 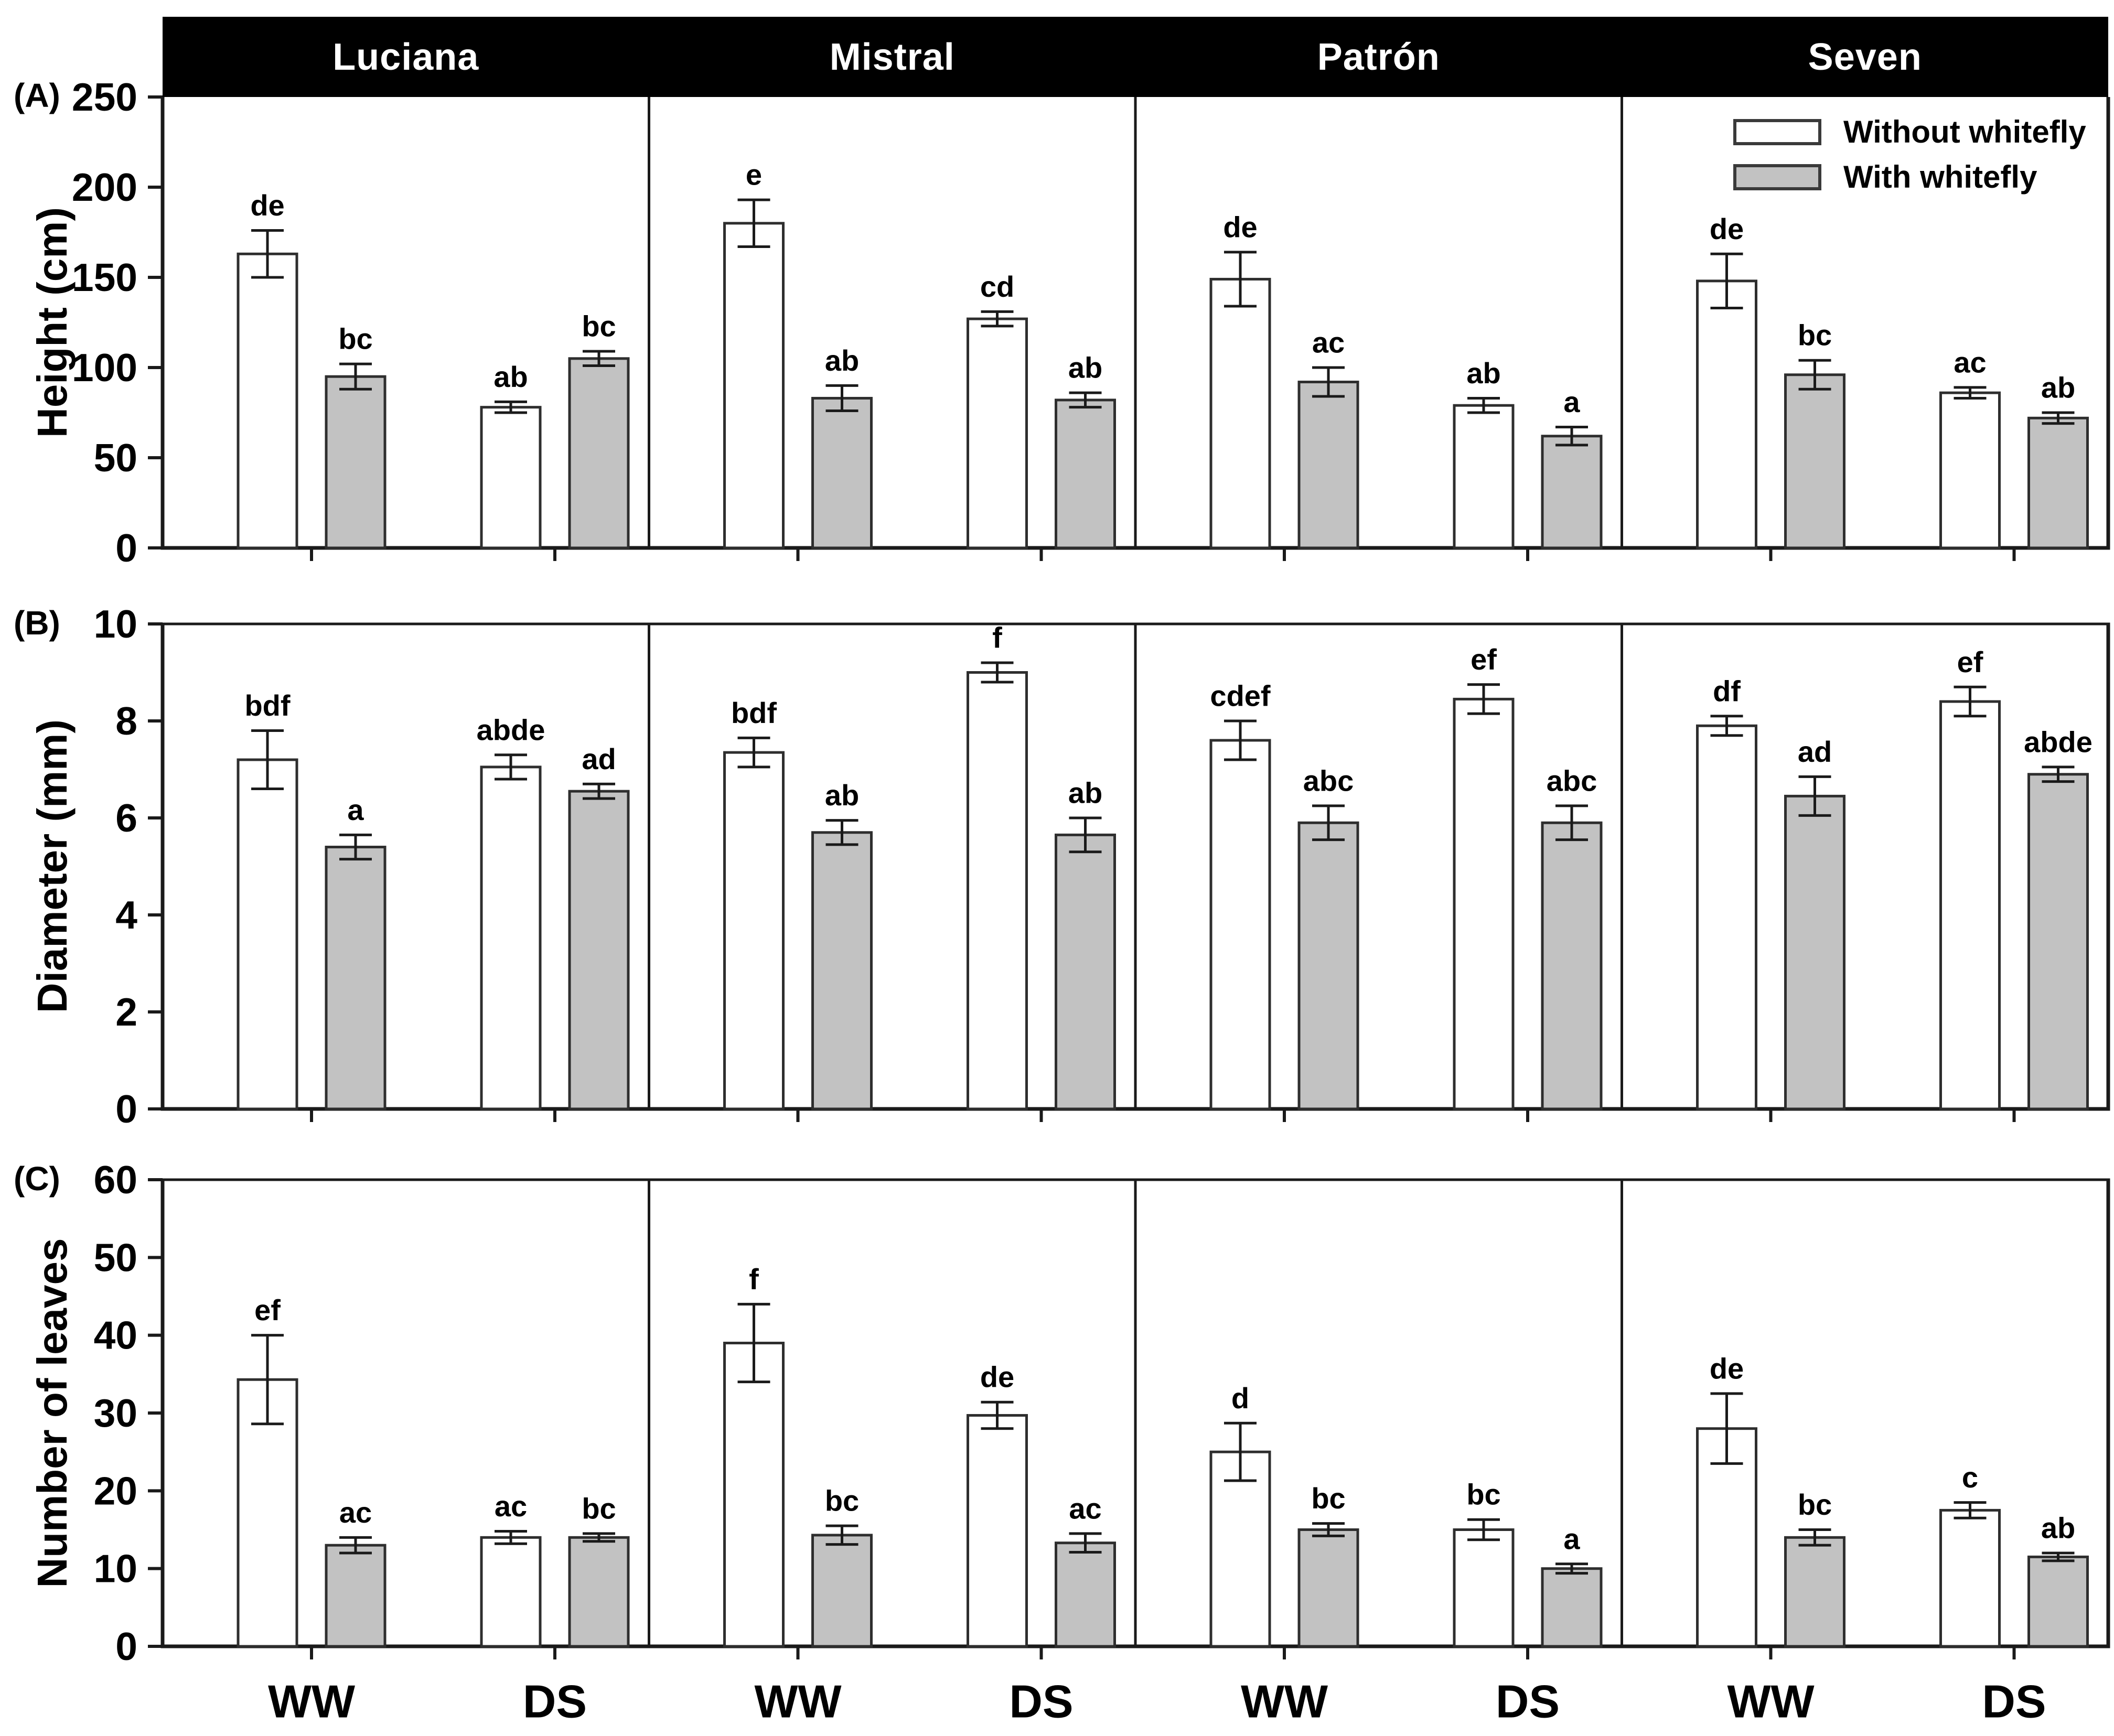 I want to click on bar-Patrón-DS-without, so click(x=1484, y=1588).